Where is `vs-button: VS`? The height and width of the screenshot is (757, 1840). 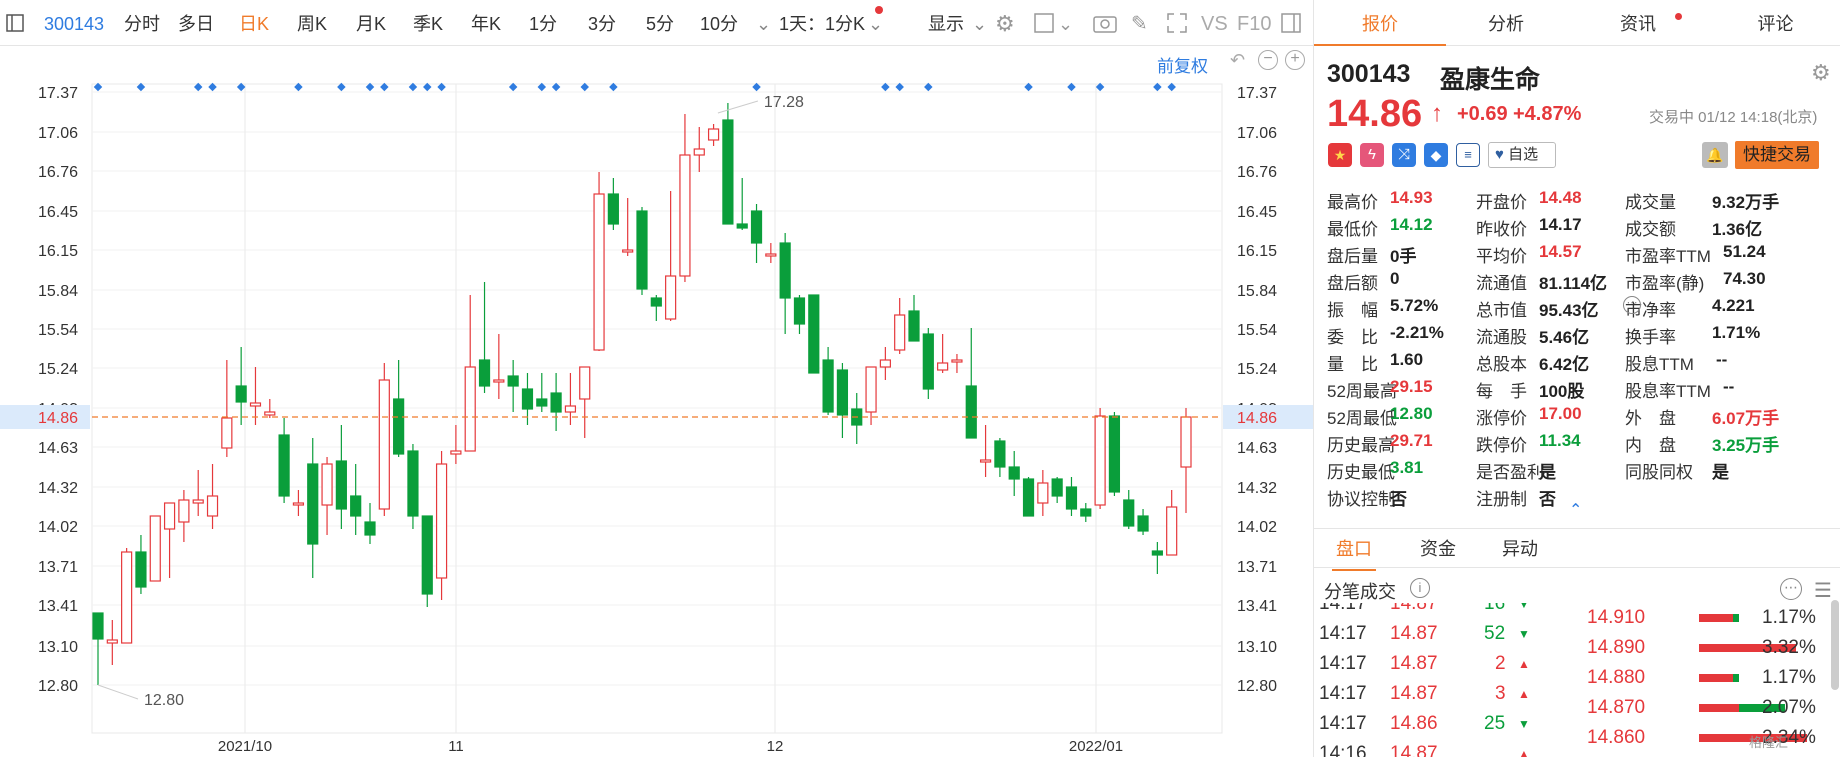
vs-button: VS is located at coordinates (1214, 24).